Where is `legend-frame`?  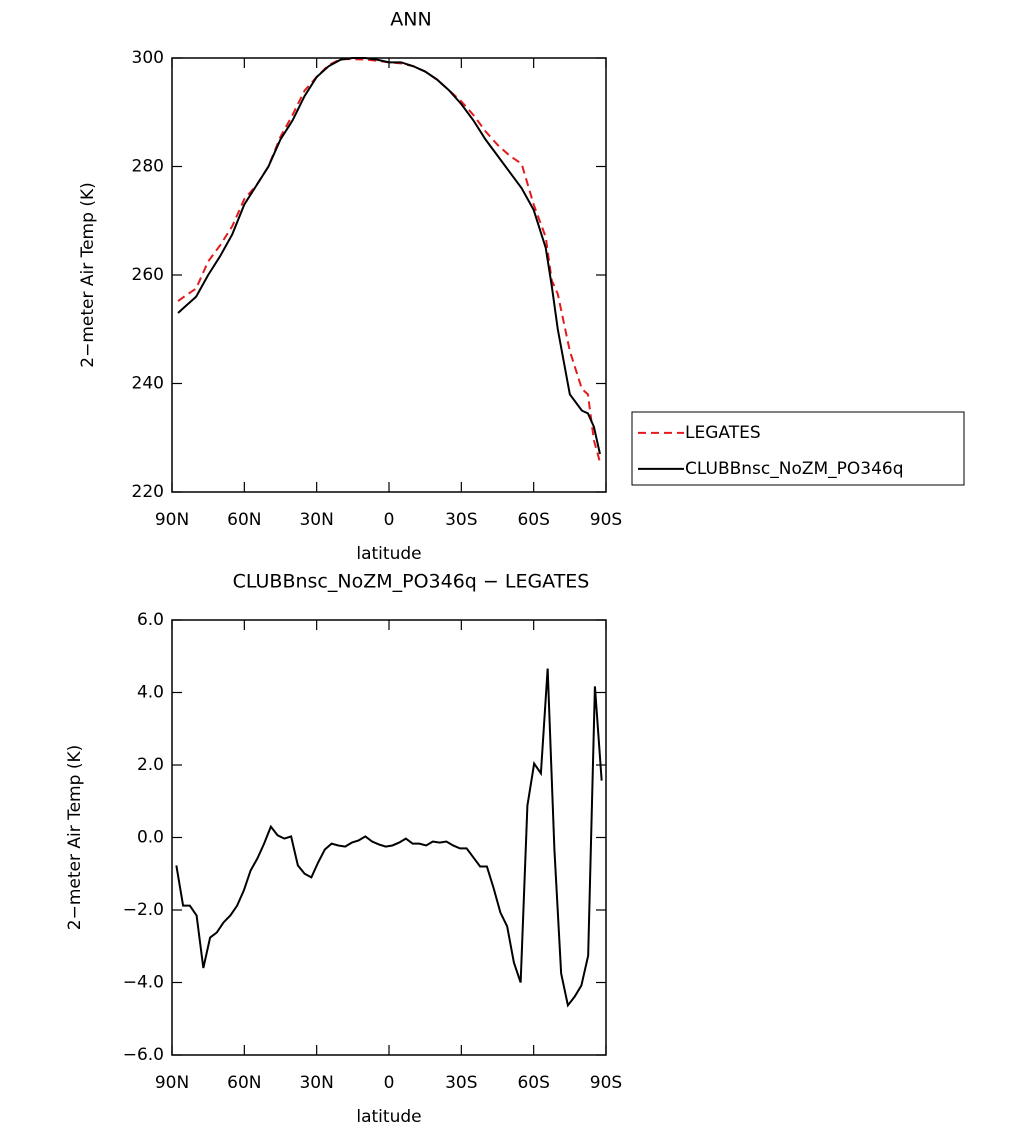
legend-frame is located at coordinates (798, 448).